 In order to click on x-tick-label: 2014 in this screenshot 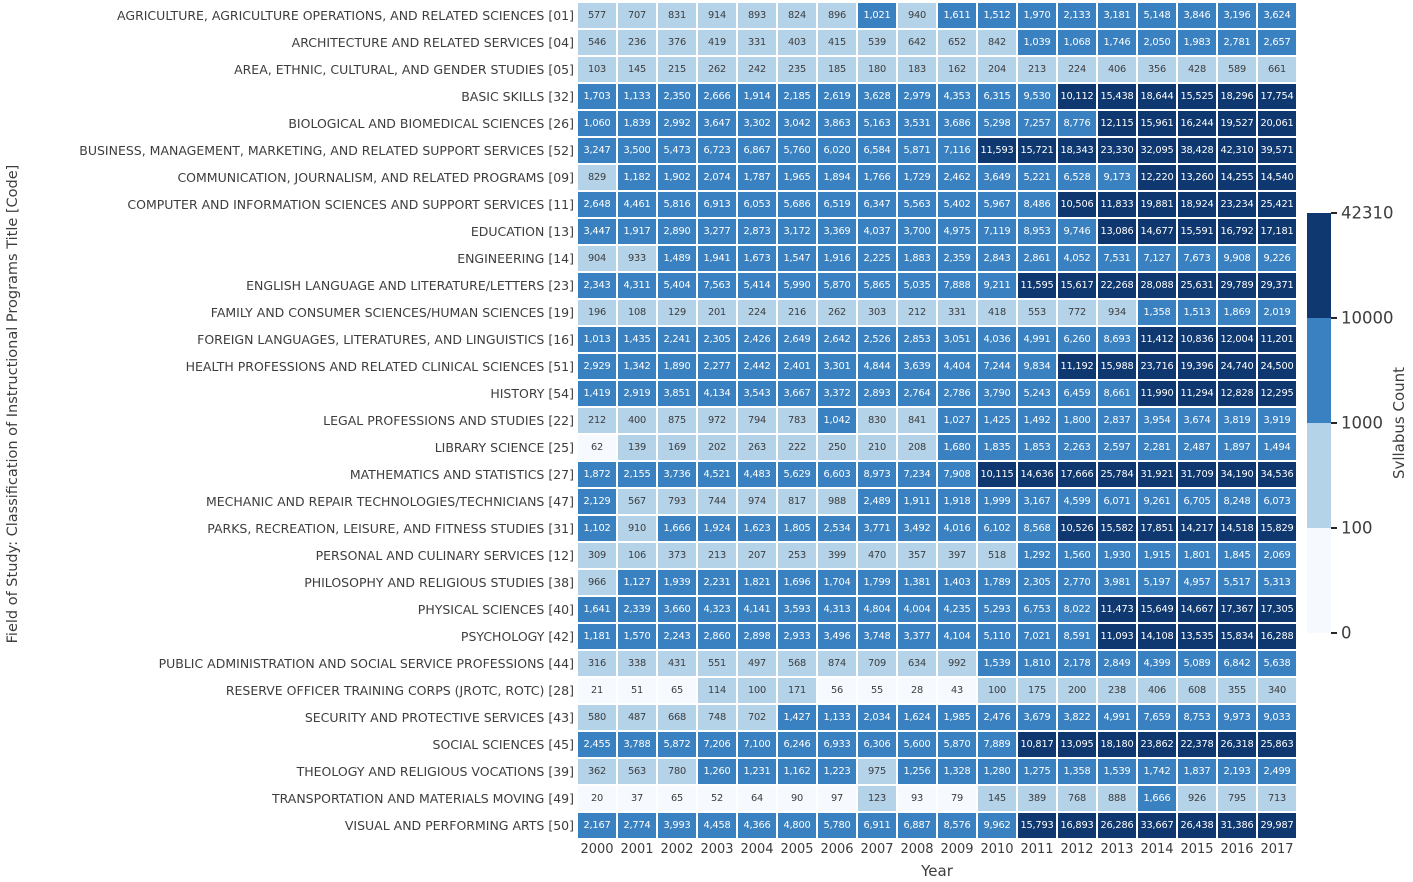, I will do `click(1157, 849)`.